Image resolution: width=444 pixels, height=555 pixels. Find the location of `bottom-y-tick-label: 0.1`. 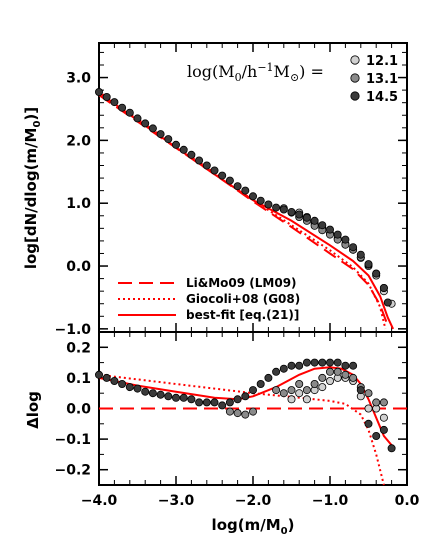

bottom-y-tick-label: 0.1 is located at coordinates (78, 379).